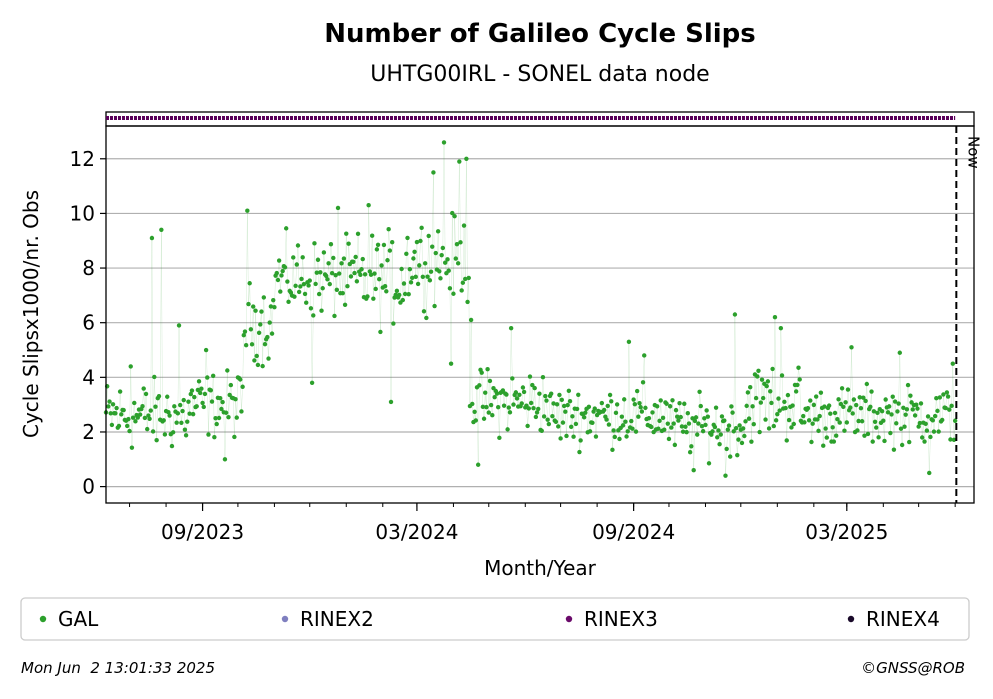 This screenshot has width=993, height=699. What do you see at coordinates (540, 34) in the screenshot?
I see `chart-title: Number of Galileo Cycle Slips` at bounding box center [540, 34].